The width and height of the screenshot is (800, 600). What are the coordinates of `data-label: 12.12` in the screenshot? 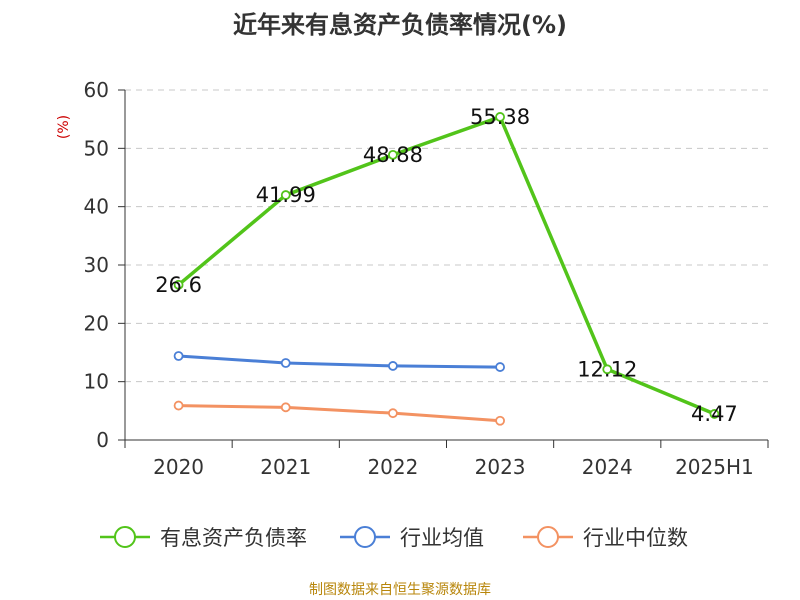 It's located at (607, 369).